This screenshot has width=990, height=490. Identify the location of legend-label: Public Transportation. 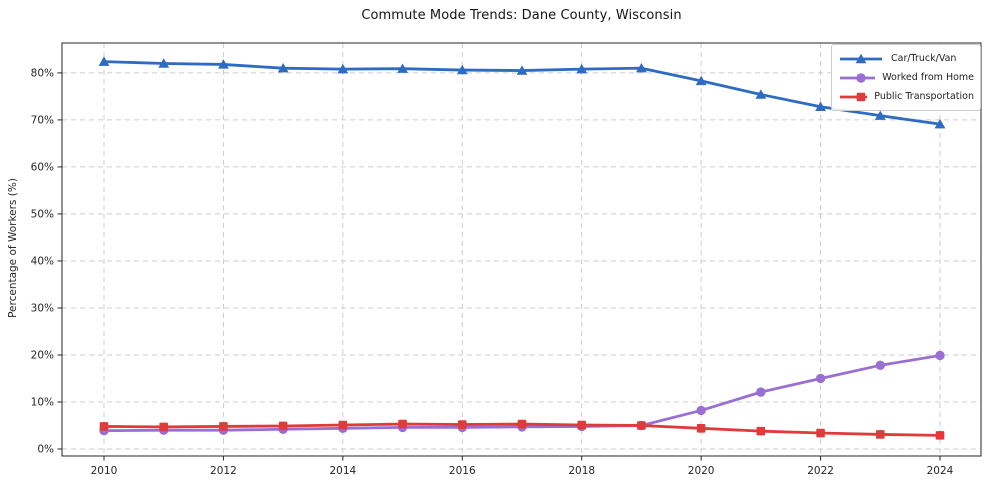
(924, 96).